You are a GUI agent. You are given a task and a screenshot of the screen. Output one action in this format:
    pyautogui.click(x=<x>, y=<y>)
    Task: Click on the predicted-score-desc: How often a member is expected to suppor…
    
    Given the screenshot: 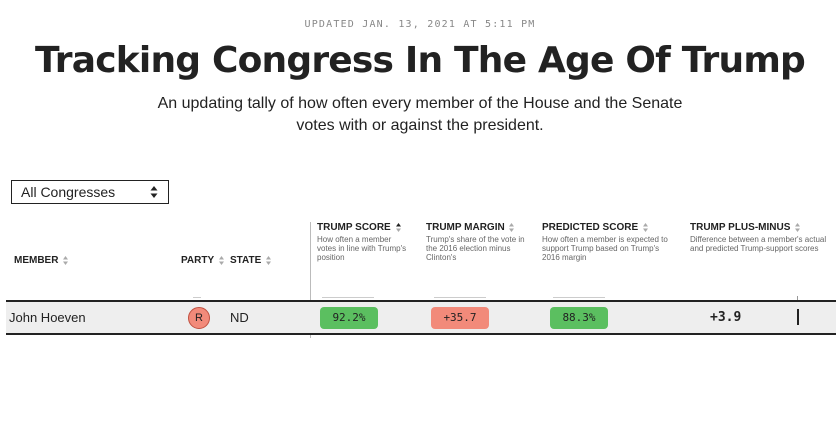 What is the action you would take?
    pyautogui.click(x=605, y=248)
    